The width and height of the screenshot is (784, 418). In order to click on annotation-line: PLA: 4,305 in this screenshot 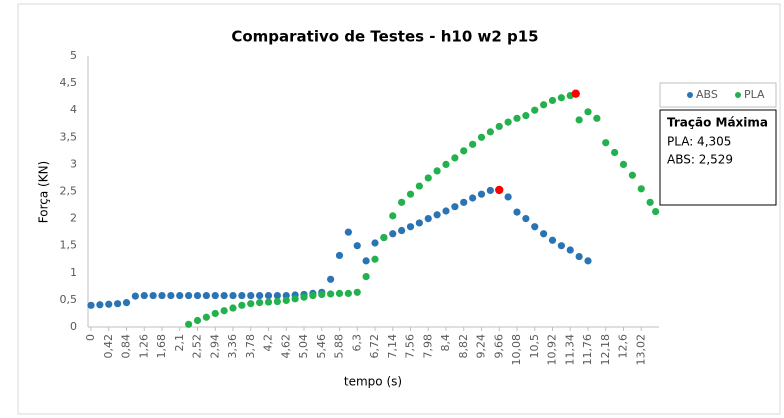, I will do `click(699, 142)`.